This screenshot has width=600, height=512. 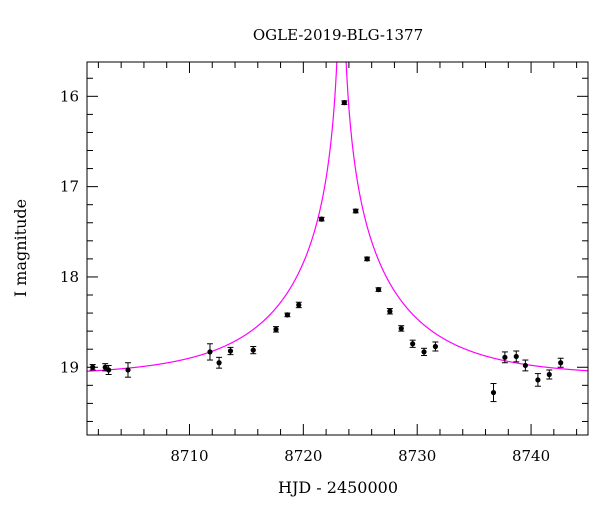 What do you see at coordinates (338, 487) in the screenshot?
I see `x-axis-label: HJD - 2450000` at bounding box center [338, 487].